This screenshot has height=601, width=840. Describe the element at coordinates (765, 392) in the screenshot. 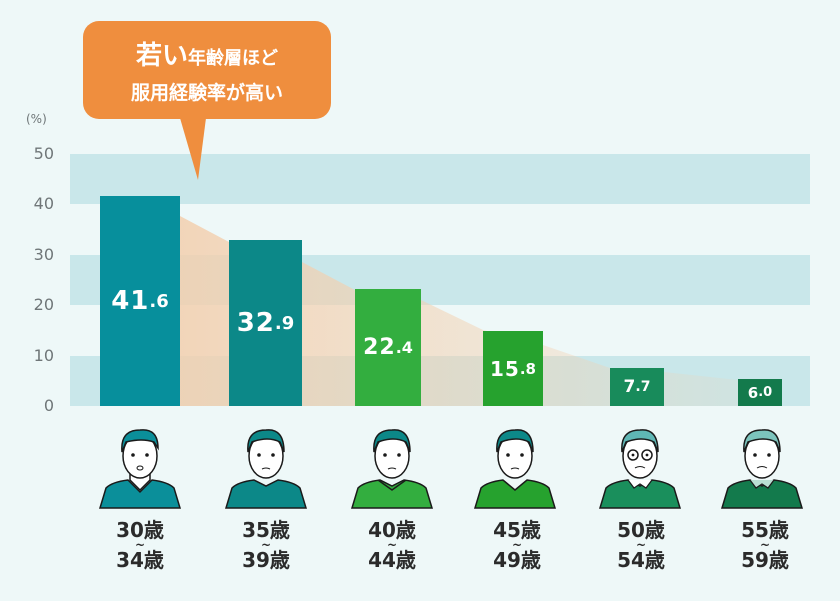

I see `bar-value-dec: .0` at that location.